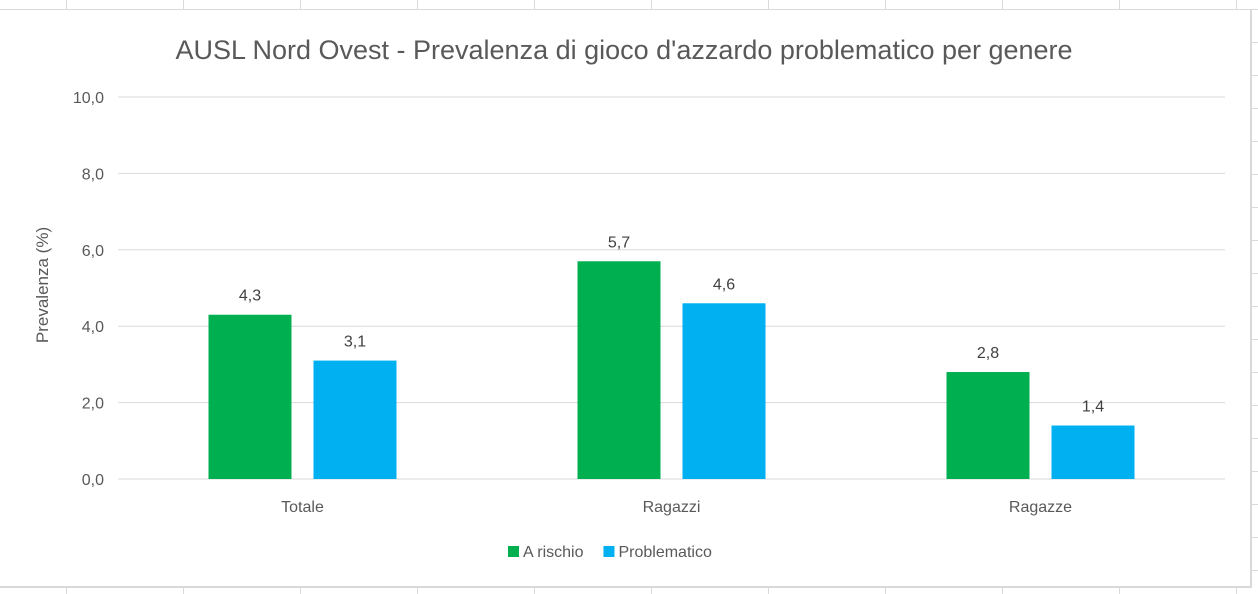 The height and width of the screenshot is (594, 1258). Describe the element at coordinates (93, 480) in the screenshot. I see `y-tick-label: 0,0` at that location.